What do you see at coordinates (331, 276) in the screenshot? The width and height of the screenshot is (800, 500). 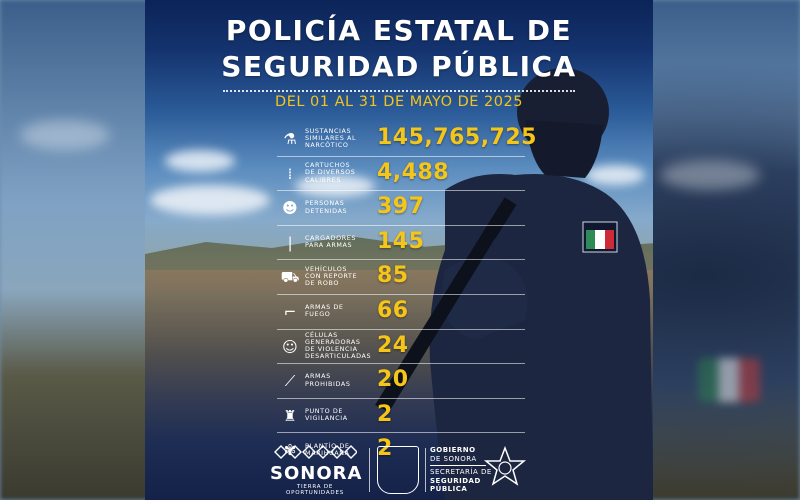 I see `stat-label: VEHÍCULOS CON REPORTE DE ROBO` at bounding box center [331, 276].